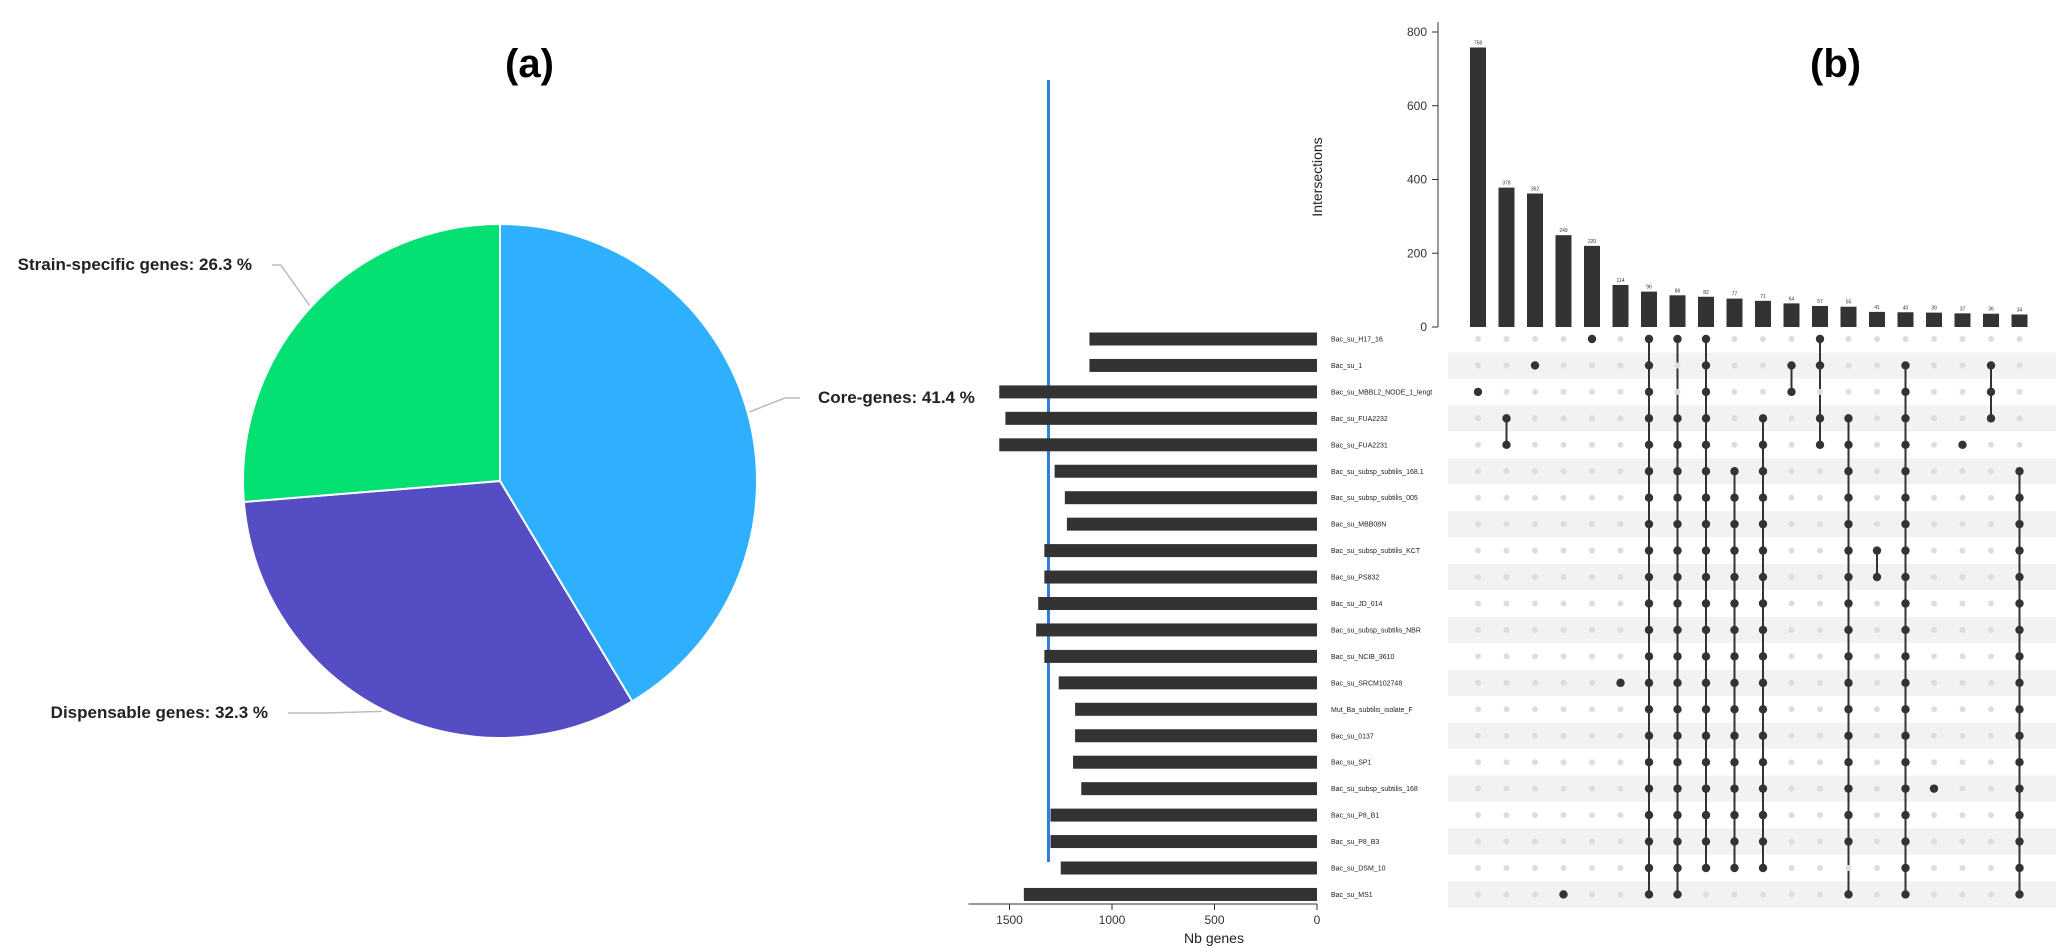  Describe the element at coordinates (1363, 657) in the screenshot. I see `set-label: Bac_su_NCIB_3610` at that location.